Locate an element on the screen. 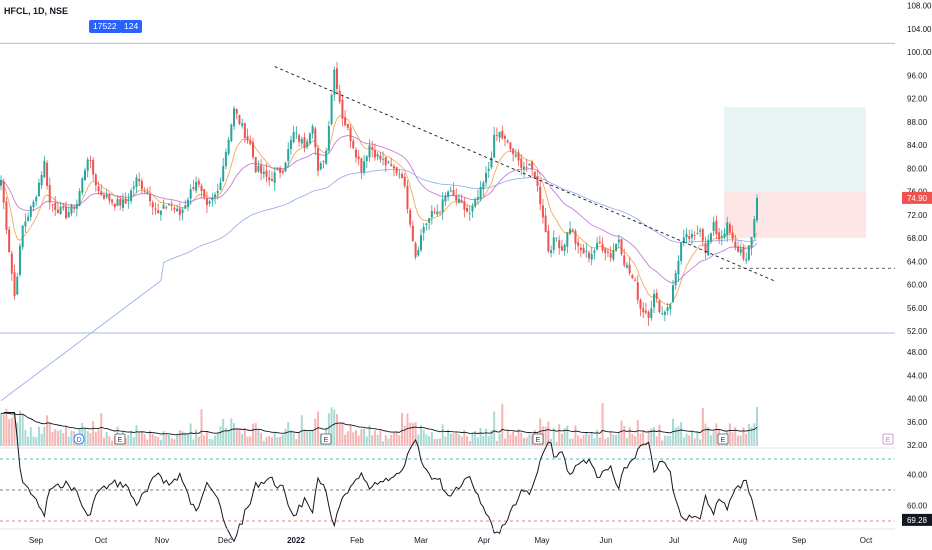 The image size is (932, 550). volume-bars is located at coordinates (379, 424).